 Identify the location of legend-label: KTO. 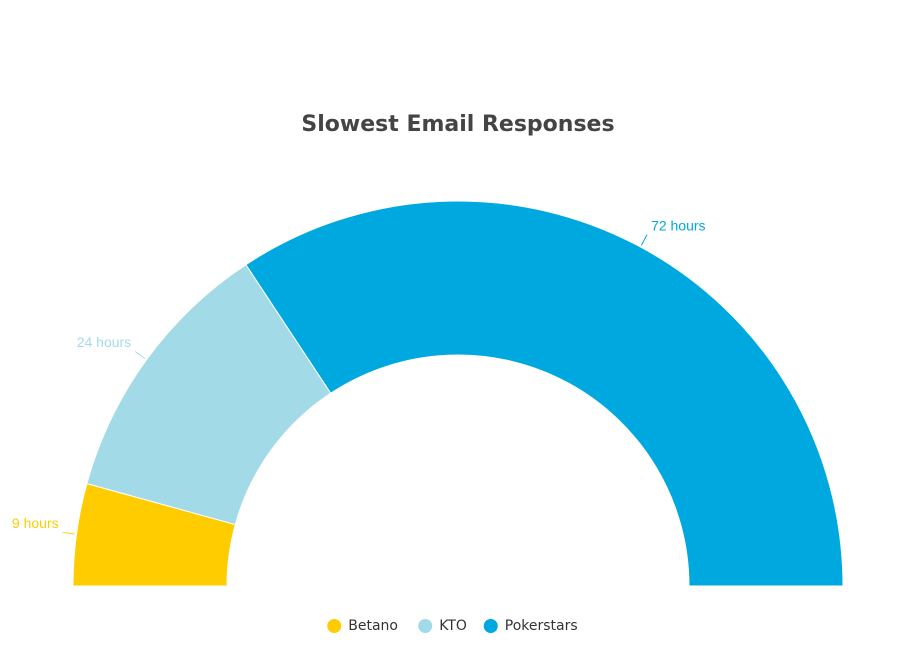
(453, 626).